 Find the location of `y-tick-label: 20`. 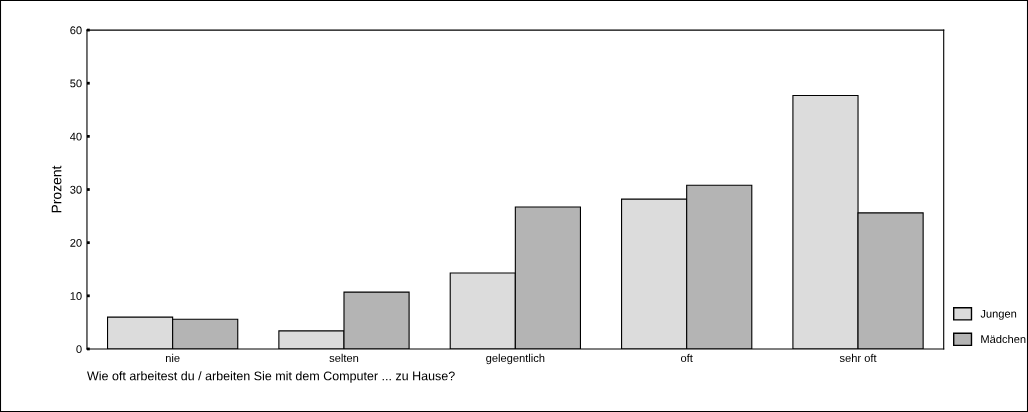

y-tick-label: 20 is located at coordinates (76, 242).